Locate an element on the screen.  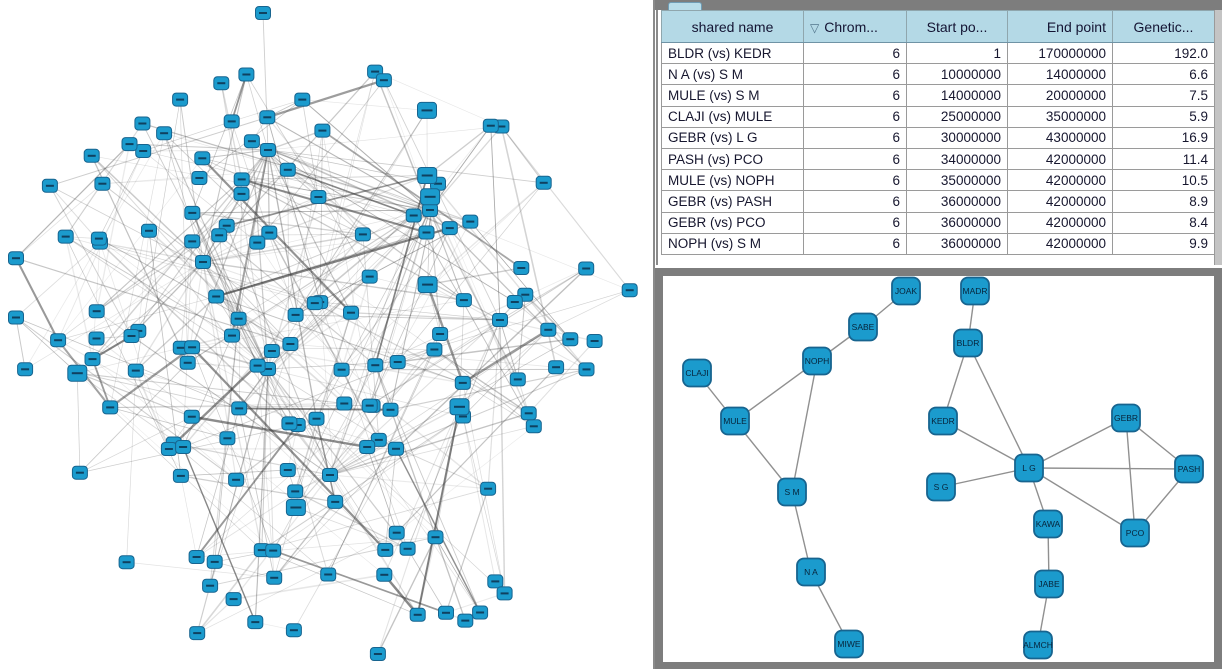
node-SG: S G is located at coordinates (941, 487).